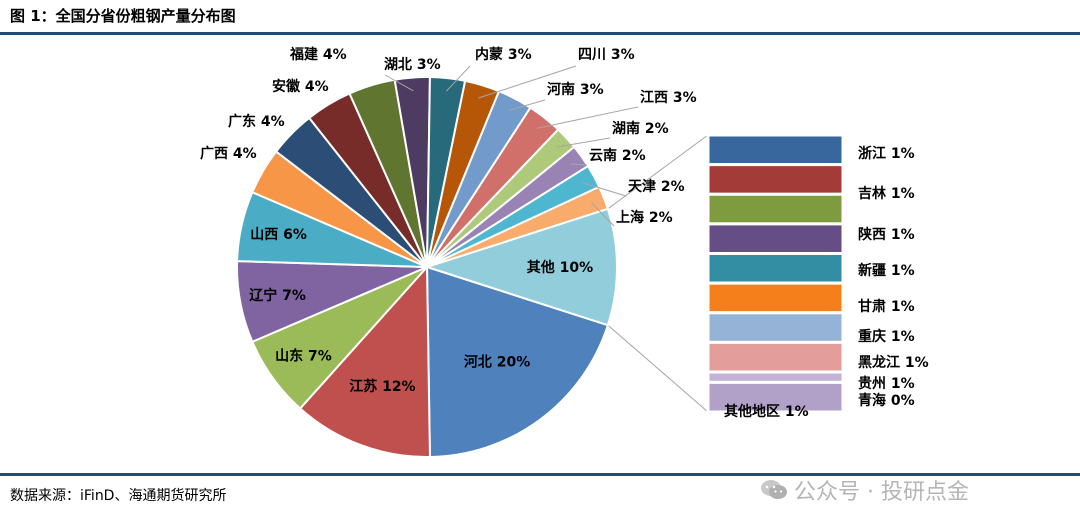 This screenshot has width=1080, height=530. What do you see at coordinates (497, 362) in the screenshot?
I see `data-label-河北: 河北 20%` at bounding box center [497, 362].